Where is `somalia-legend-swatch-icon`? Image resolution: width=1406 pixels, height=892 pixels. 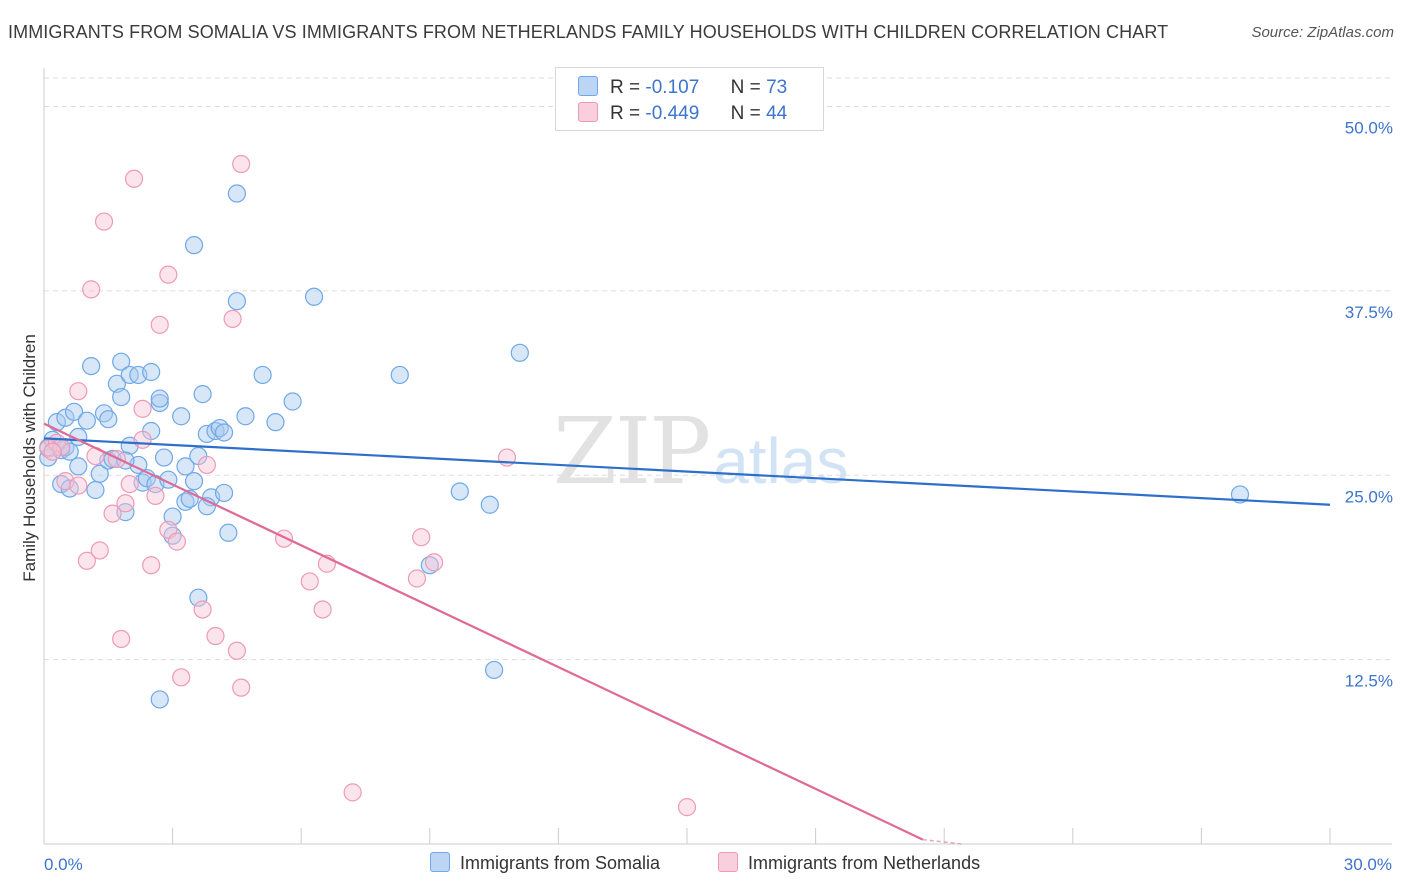 somalia-legend-swatch-icon is located at coordinates (440, 862).